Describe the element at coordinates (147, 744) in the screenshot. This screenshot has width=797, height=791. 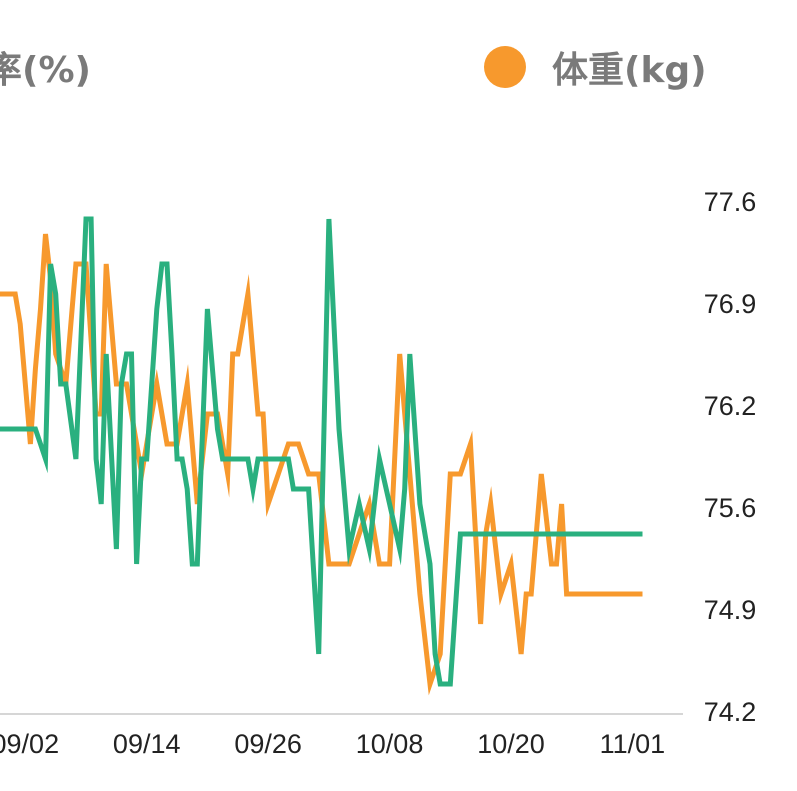
I see `x-tick-label: 09/14` at that location.